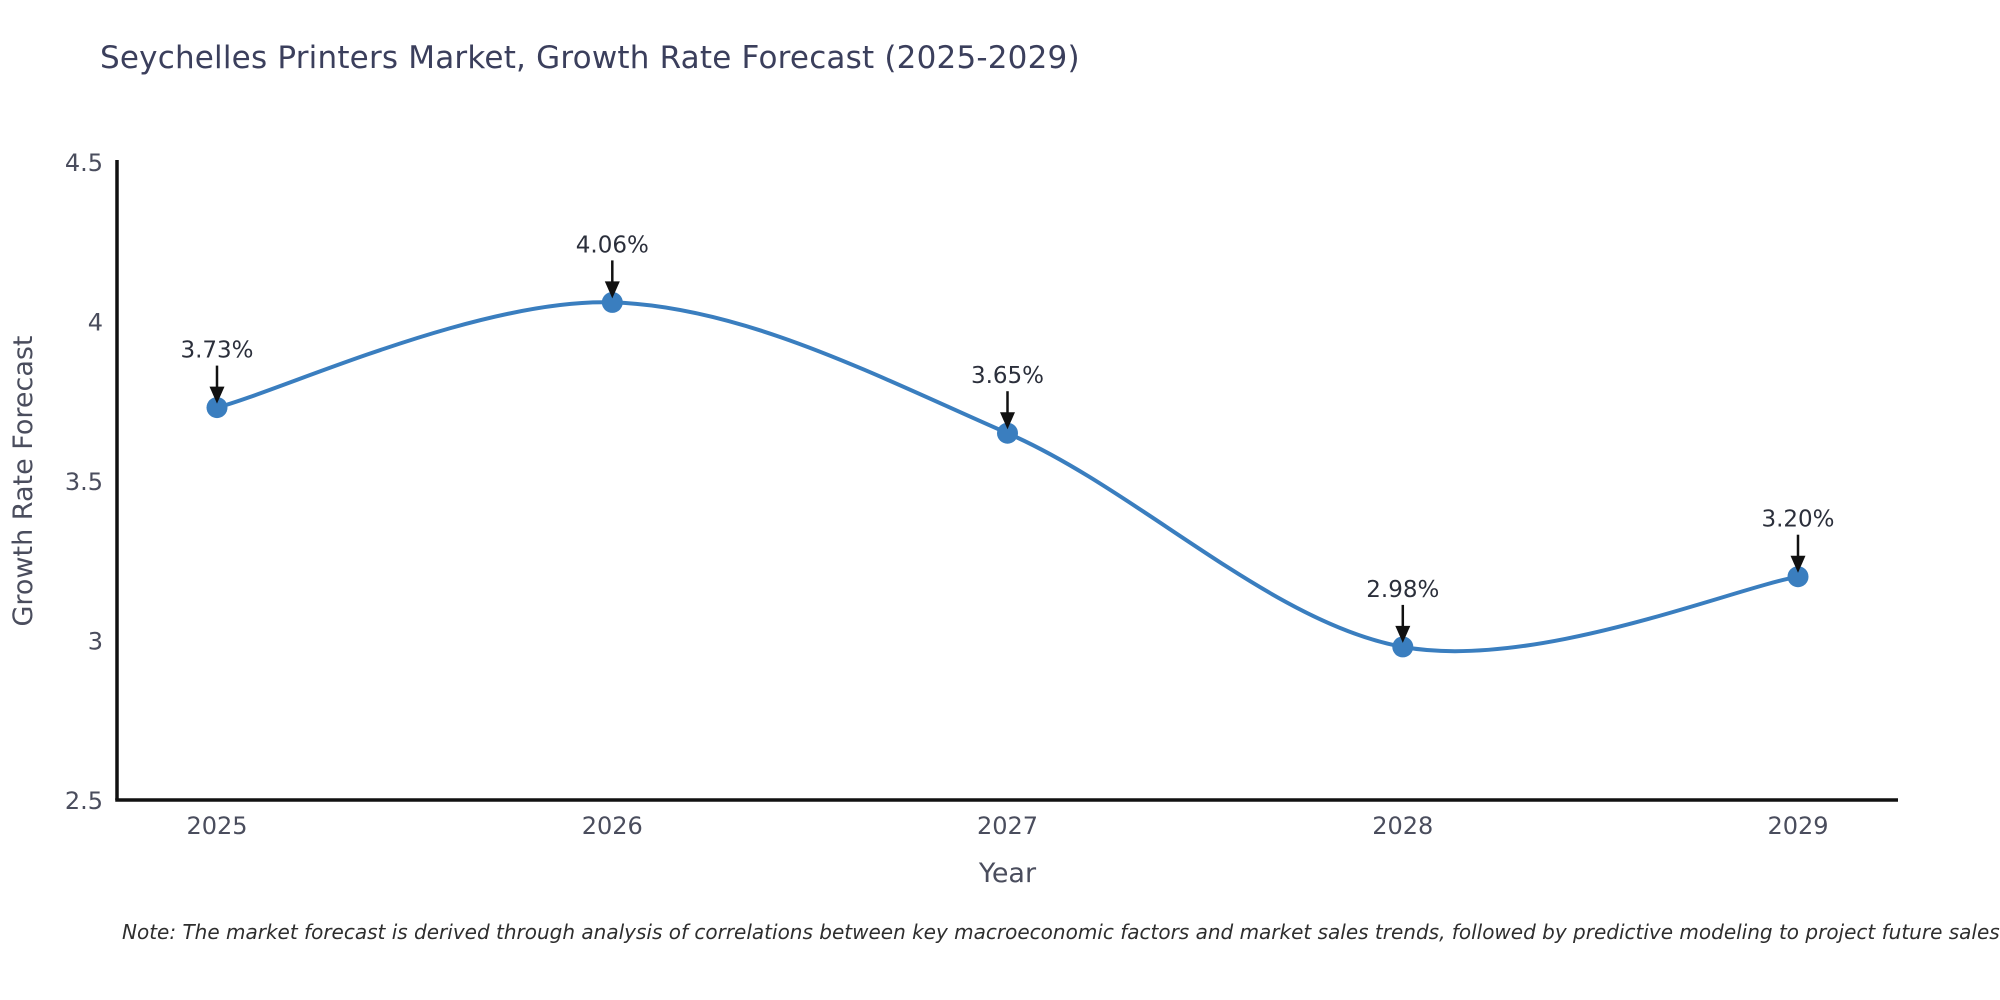 The height and width of the screenshot is (1000, 2000). Describe the element at coordinates (1402, 826) in the screenshot. I see `x-tick-label: 2028` at that location.